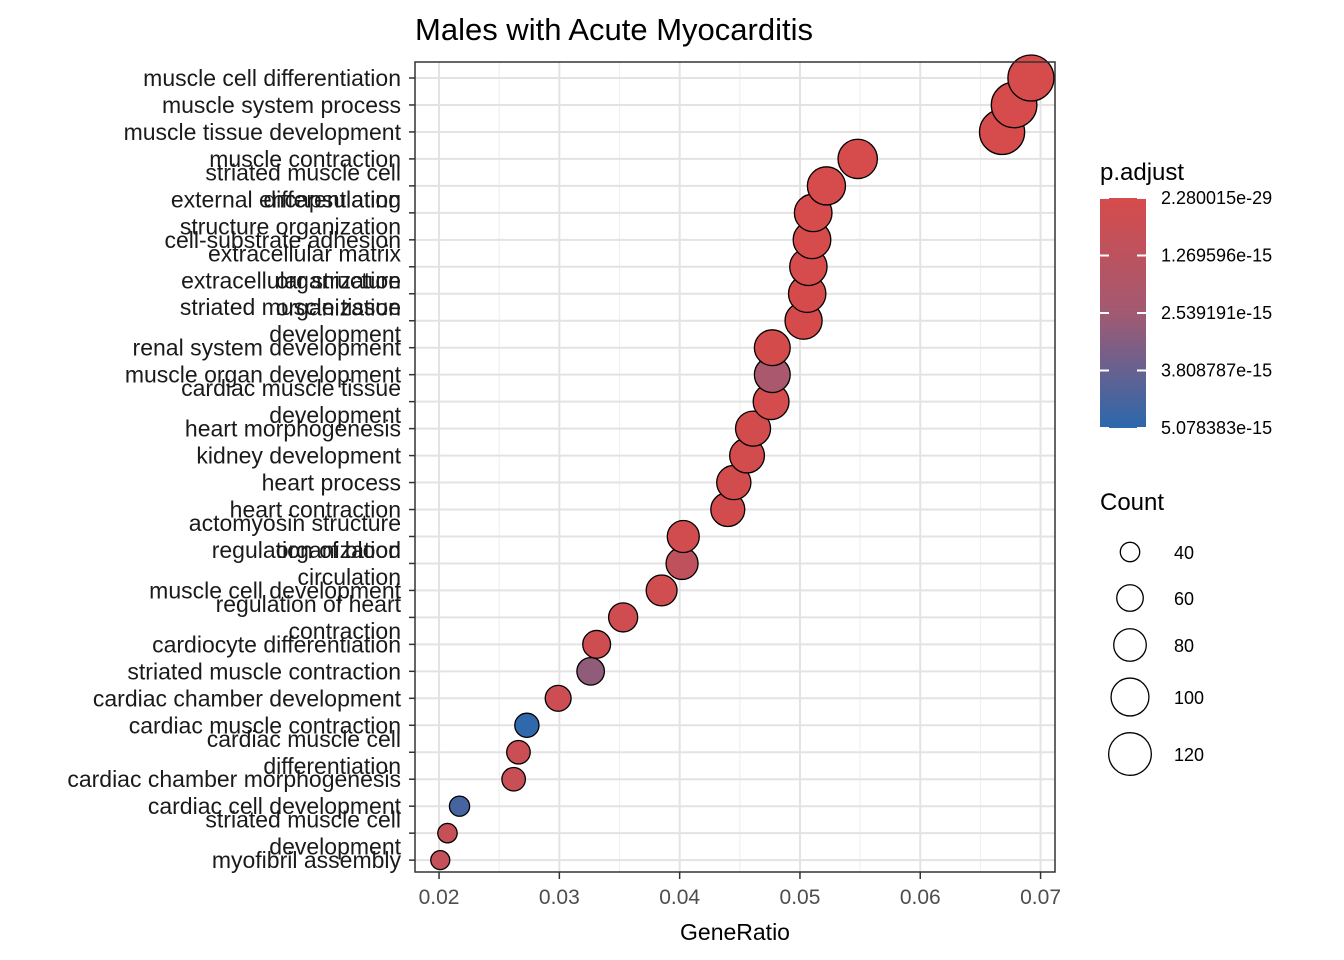 The height and width of the screenshot is (960, 1344). I want to click on y-tick-label: striated muscle tissue development, so click(291, 320).